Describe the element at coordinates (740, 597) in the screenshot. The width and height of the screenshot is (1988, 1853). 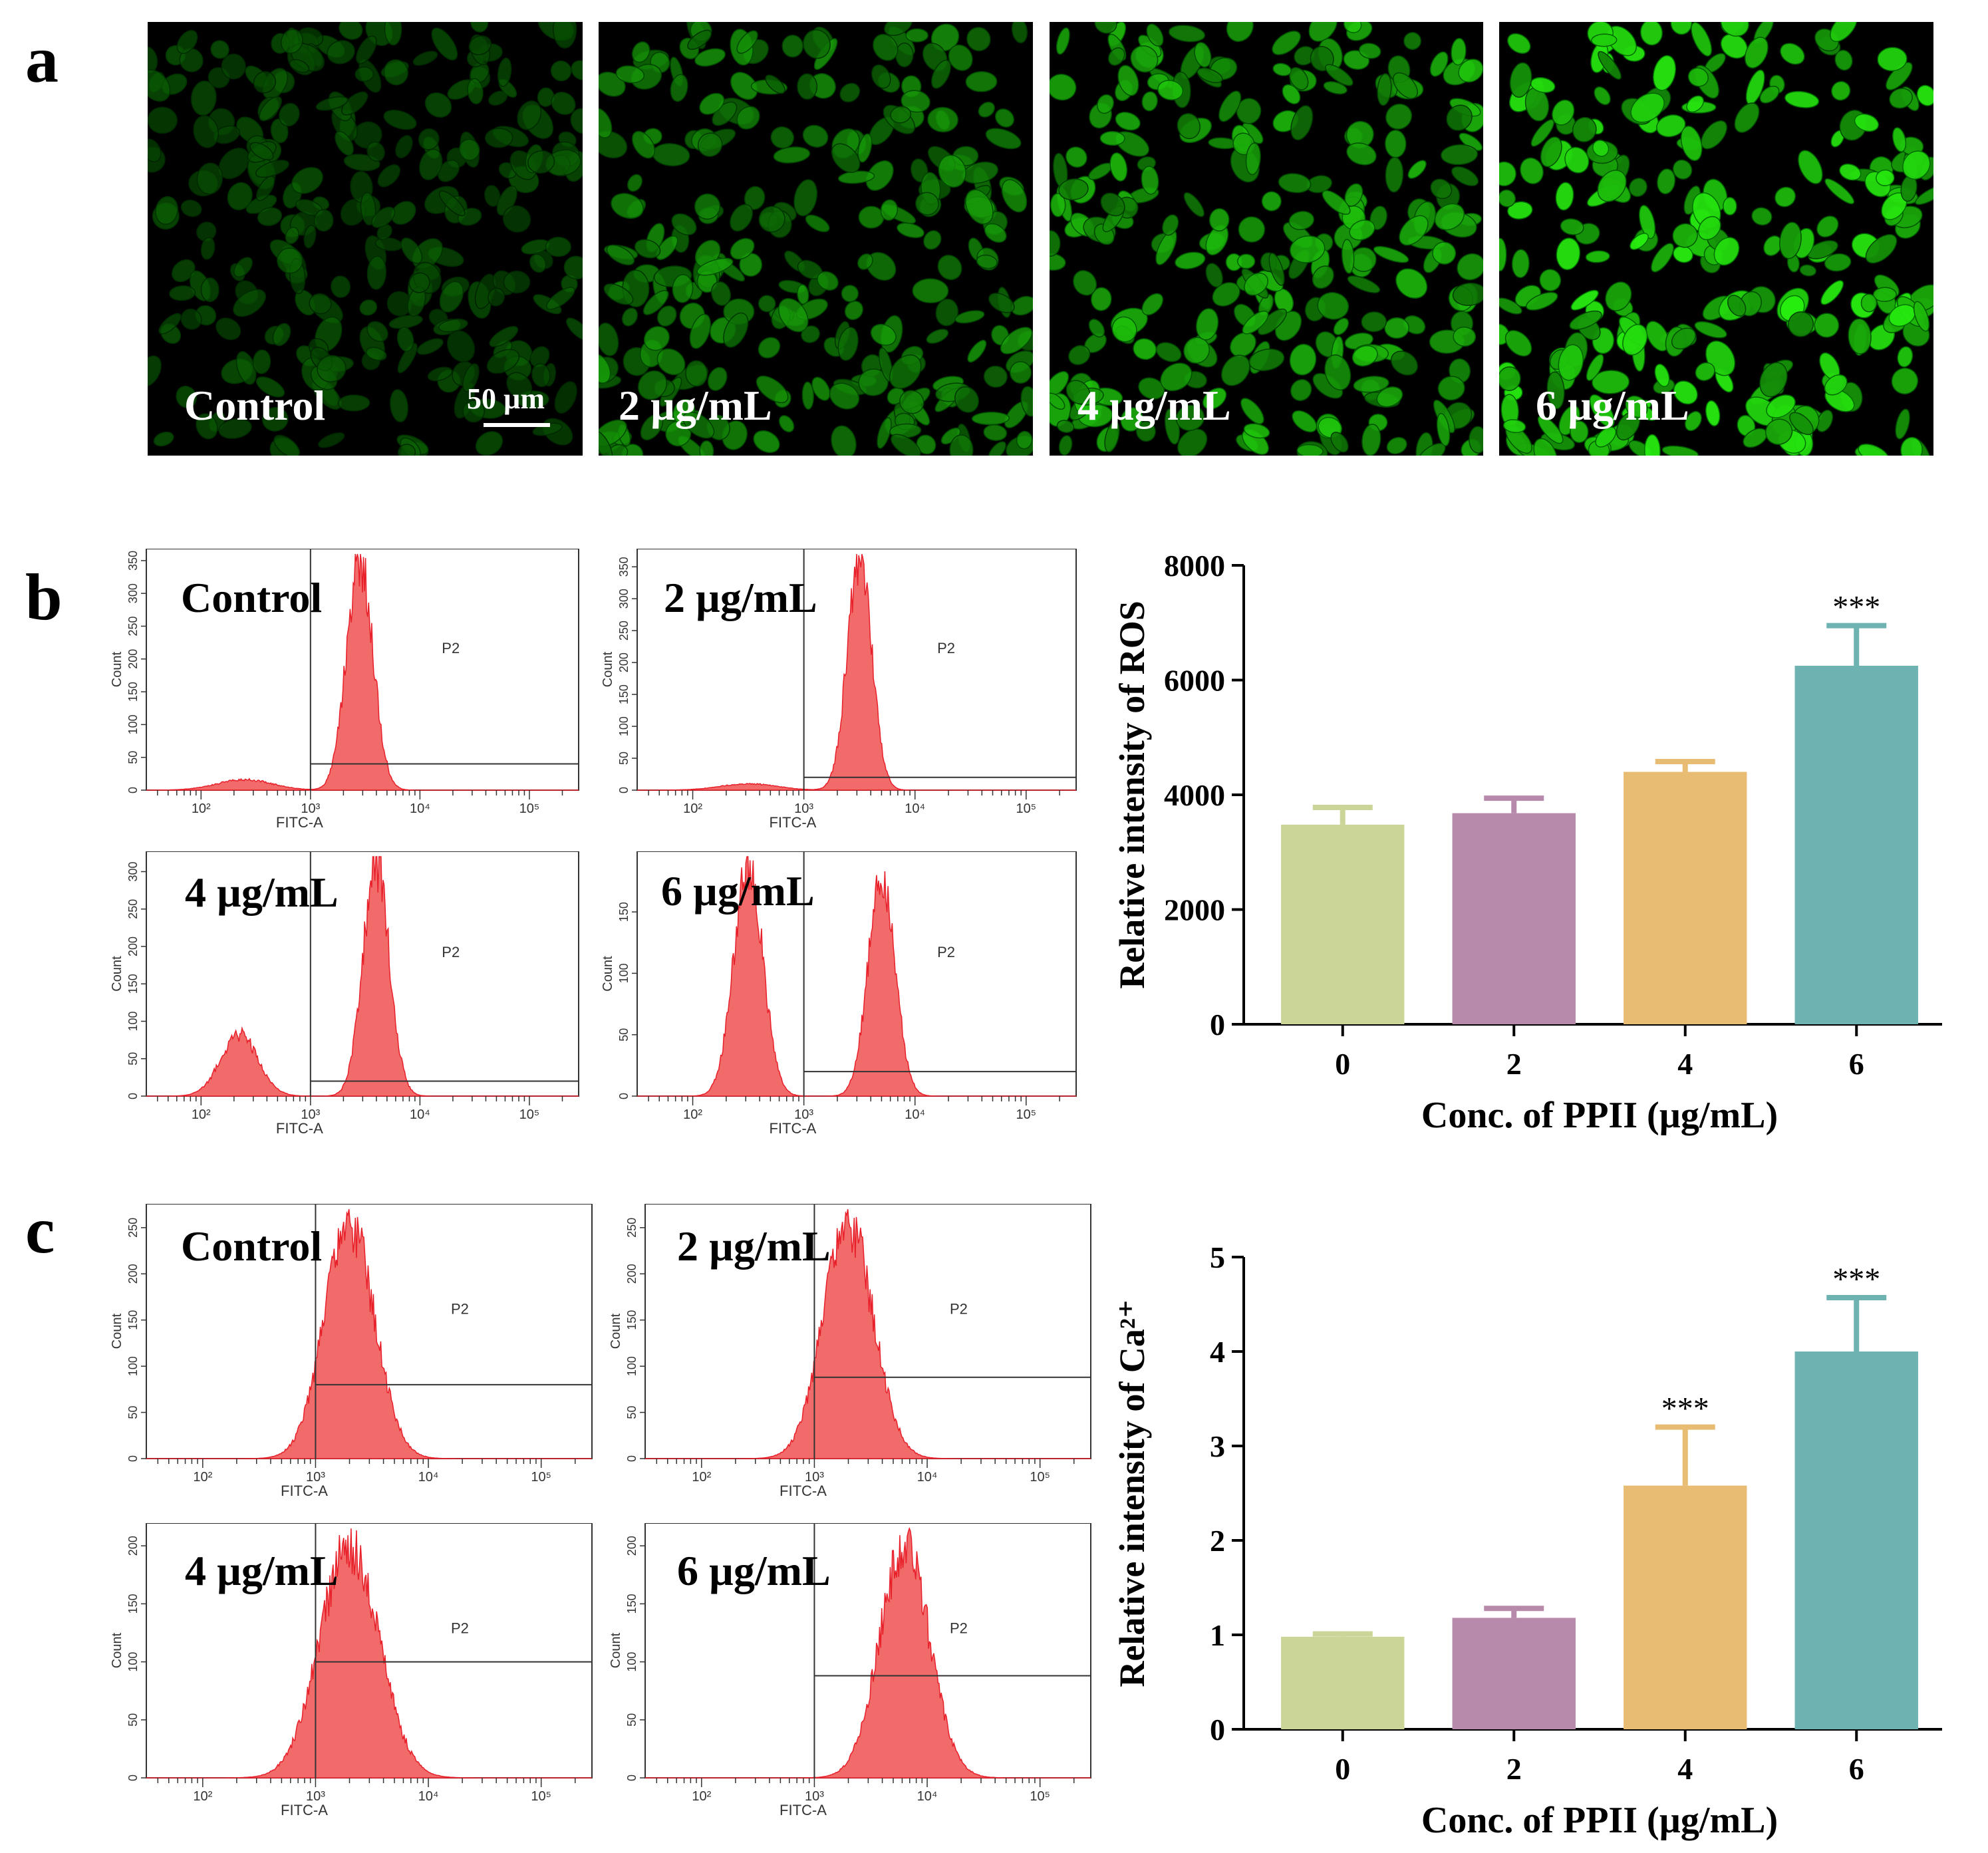
I see `flow-label: 2 µg/mL` at that location.